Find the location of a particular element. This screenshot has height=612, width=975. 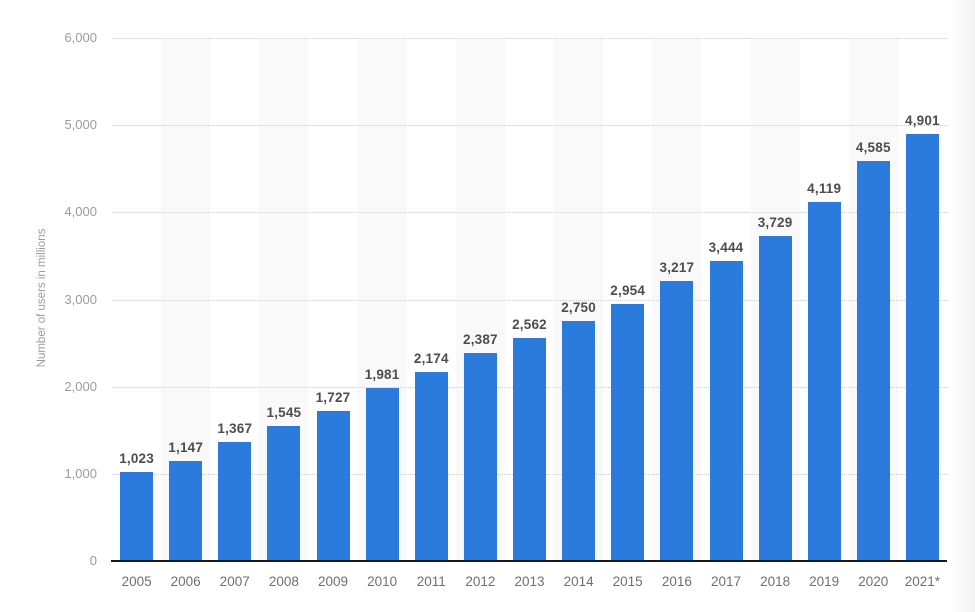

x-tick-label: 2012 is located at coordinates (480, 581).